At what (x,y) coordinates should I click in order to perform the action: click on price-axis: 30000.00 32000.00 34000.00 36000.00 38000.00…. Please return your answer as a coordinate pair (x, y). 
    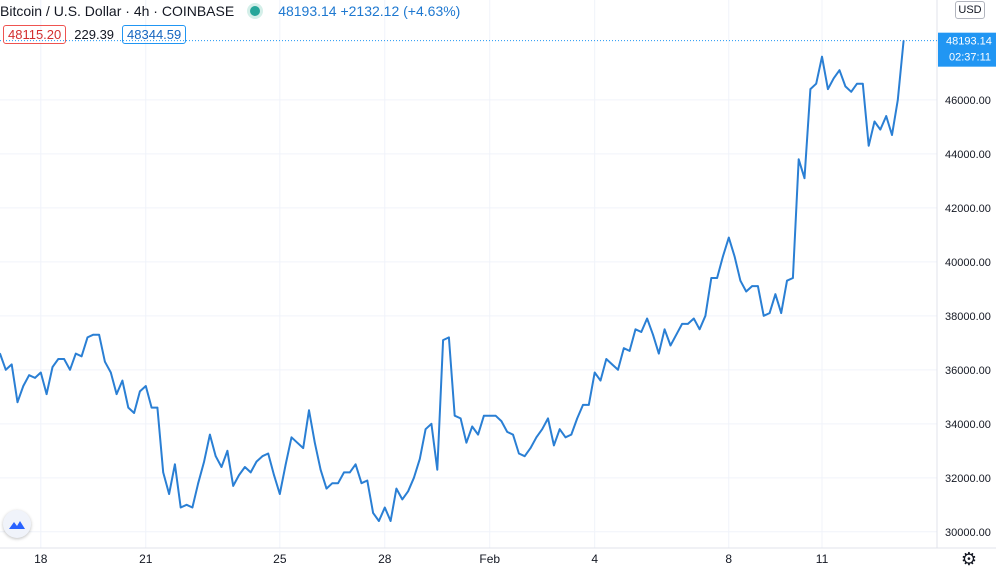
    Looking at the image, I should click on (968, 317).